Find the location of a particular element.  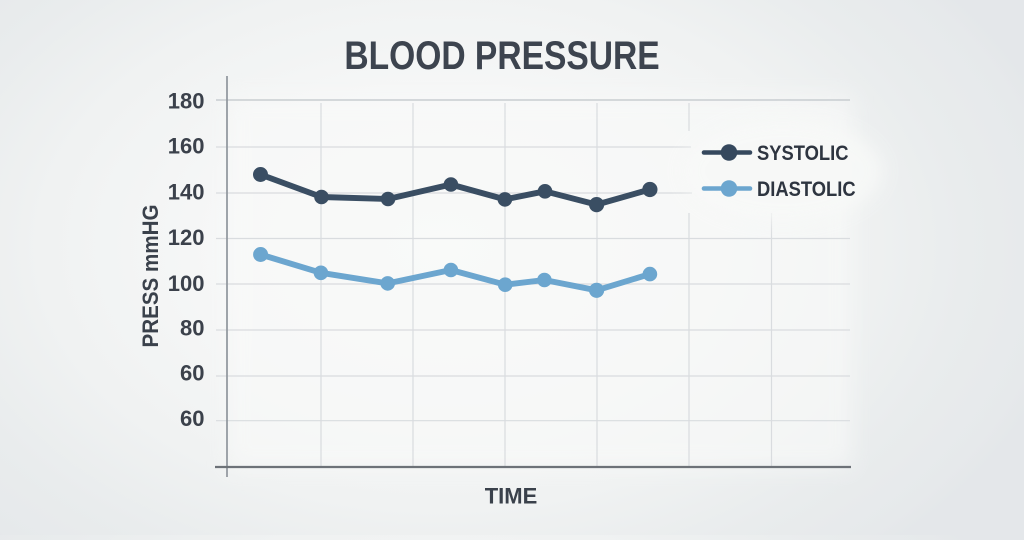

svg-text: 100 is located at coordinates (186, 283).